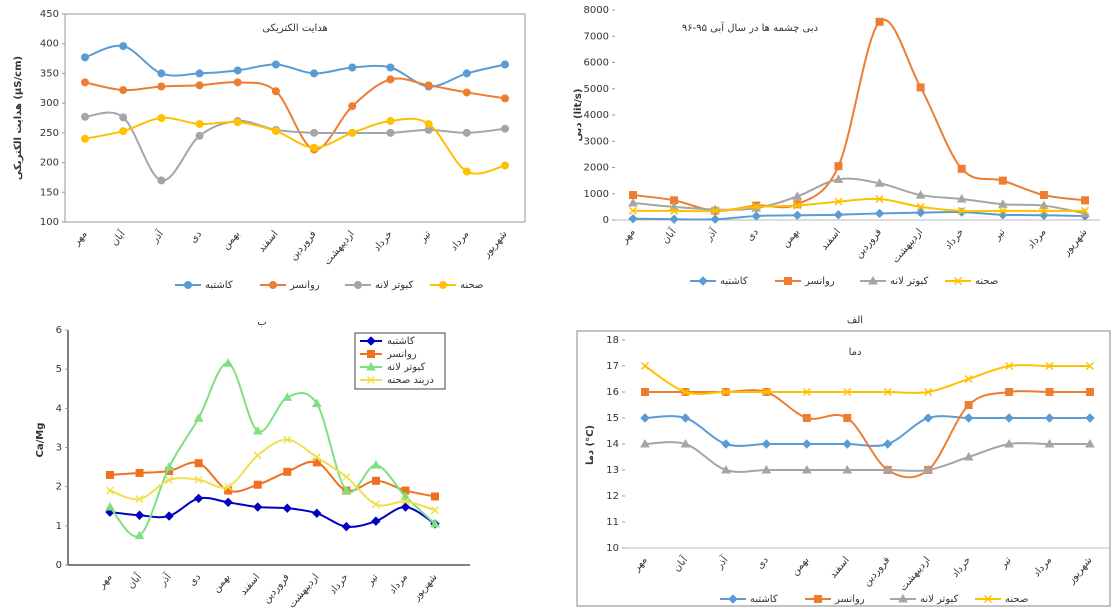  Describe the element at coordinates (855, 352) in the screenshot. I see `chart-title: دما` at that location.